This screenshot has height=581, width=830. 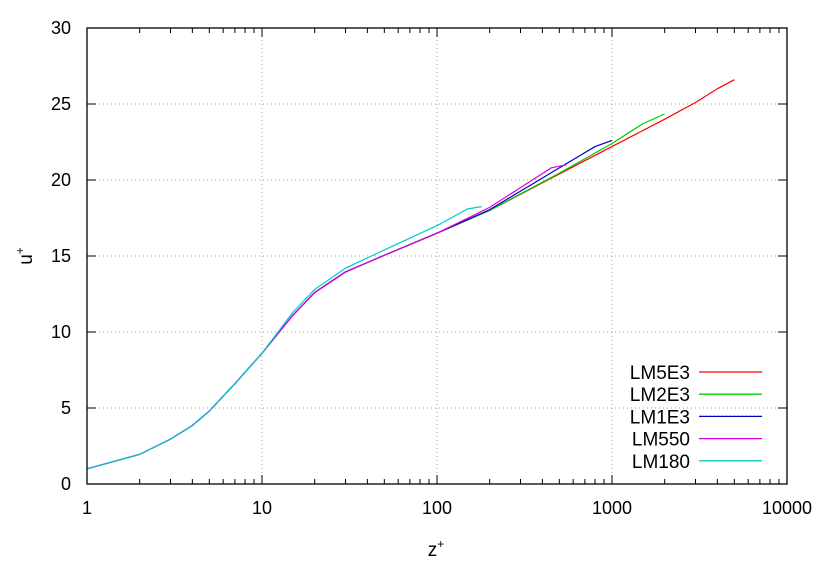 I want to click on y-tick-label: 15, so click(x=61, y=256).